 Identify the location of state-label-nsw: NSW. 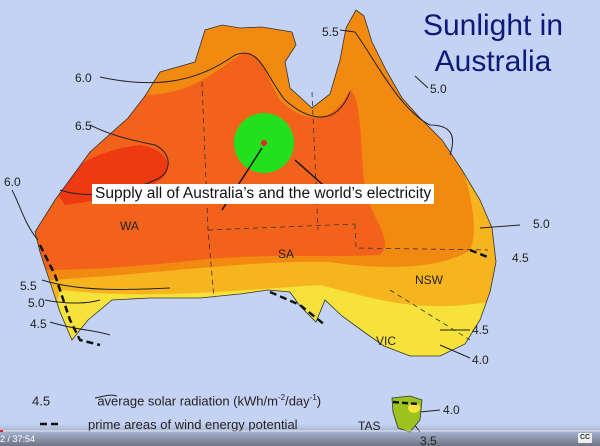
(429, 280).